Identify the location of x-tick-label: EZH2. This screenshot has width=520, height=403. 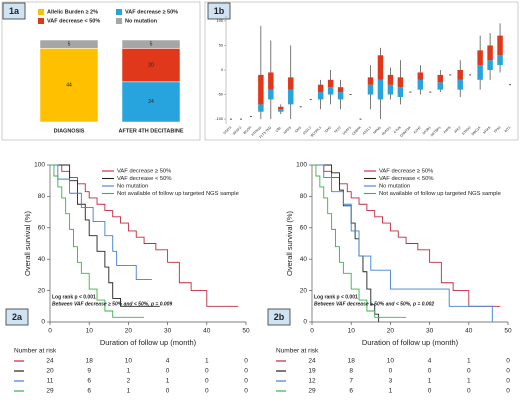
(417, 129).